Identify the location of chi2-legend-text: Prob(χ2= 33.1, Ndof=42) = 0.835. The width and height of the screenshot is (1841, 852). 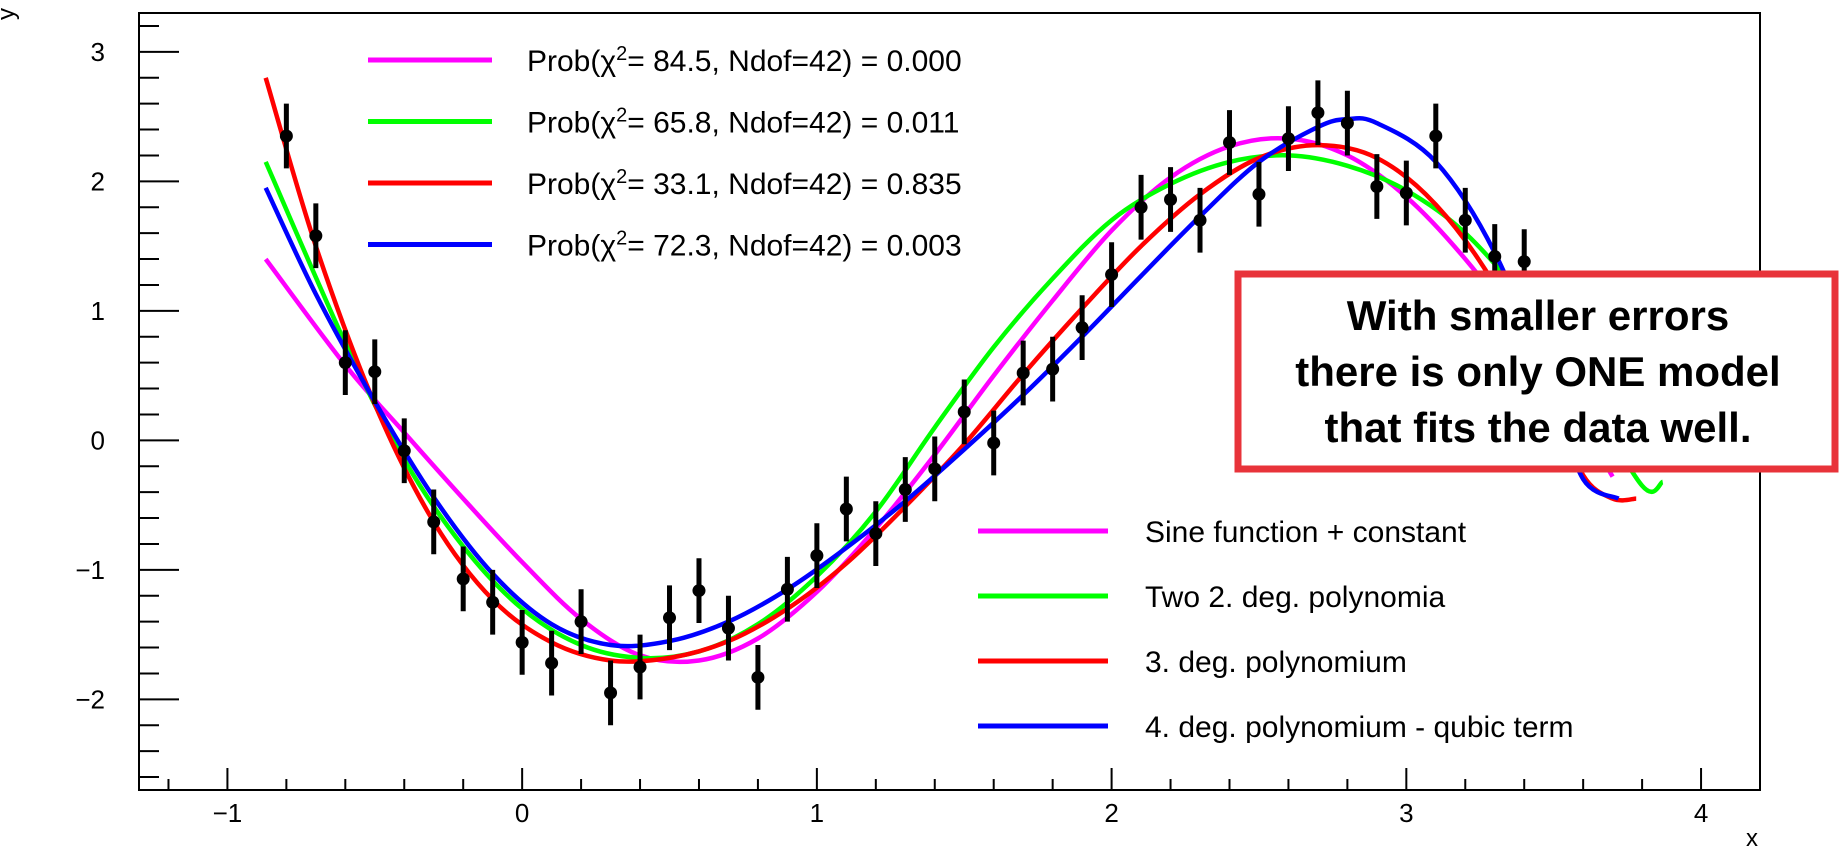
(744, 183).